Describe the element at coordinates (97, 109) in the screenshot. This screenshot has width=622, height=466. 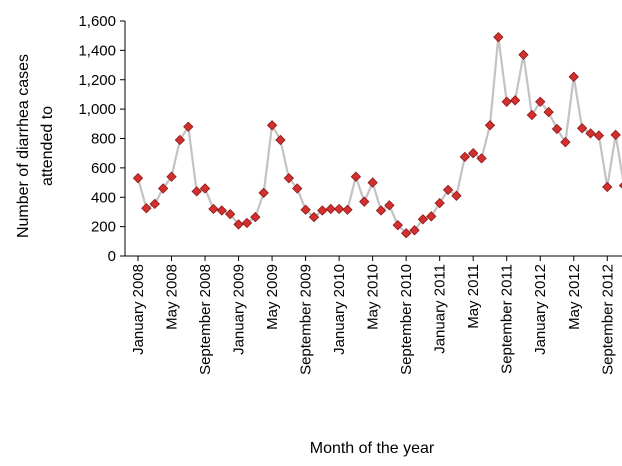
I see `y-tick-label: 1,000` at that location.